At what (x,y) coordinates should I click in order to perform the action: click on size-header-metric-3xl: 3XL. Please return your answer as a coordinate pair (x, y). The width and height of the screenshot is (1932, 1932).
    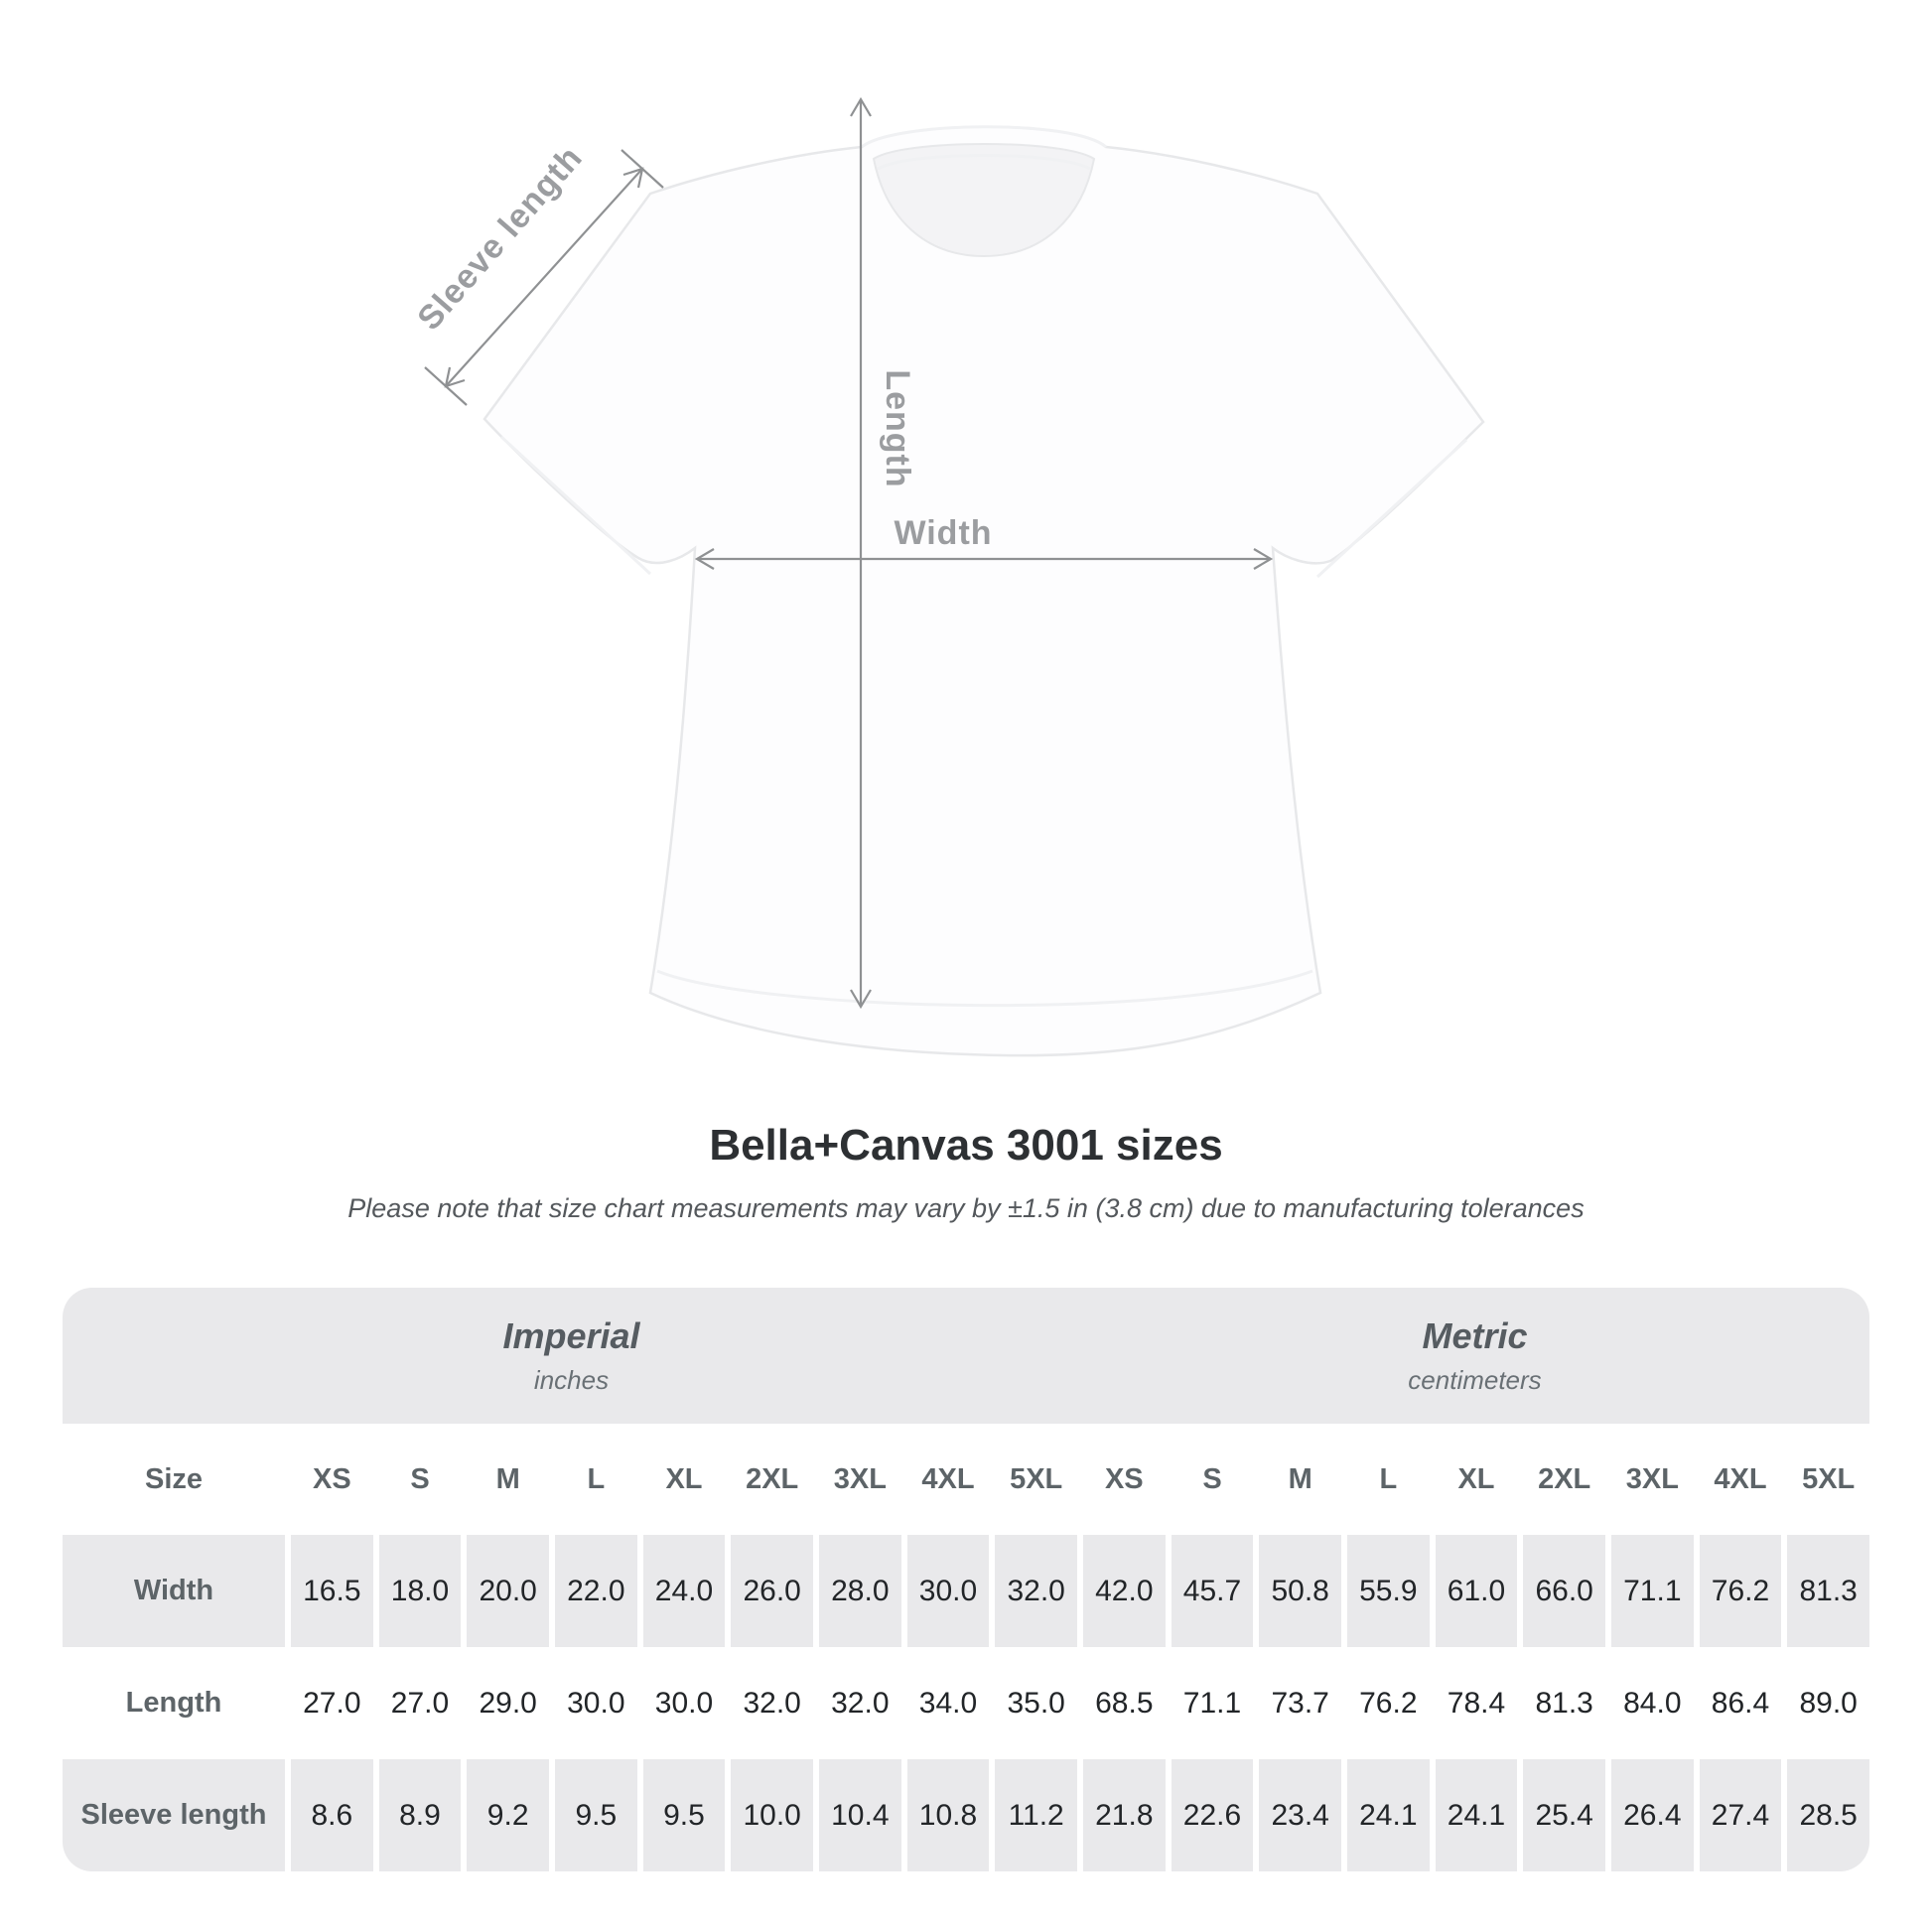
    Looking at the image, I should click on (1652, 1480).